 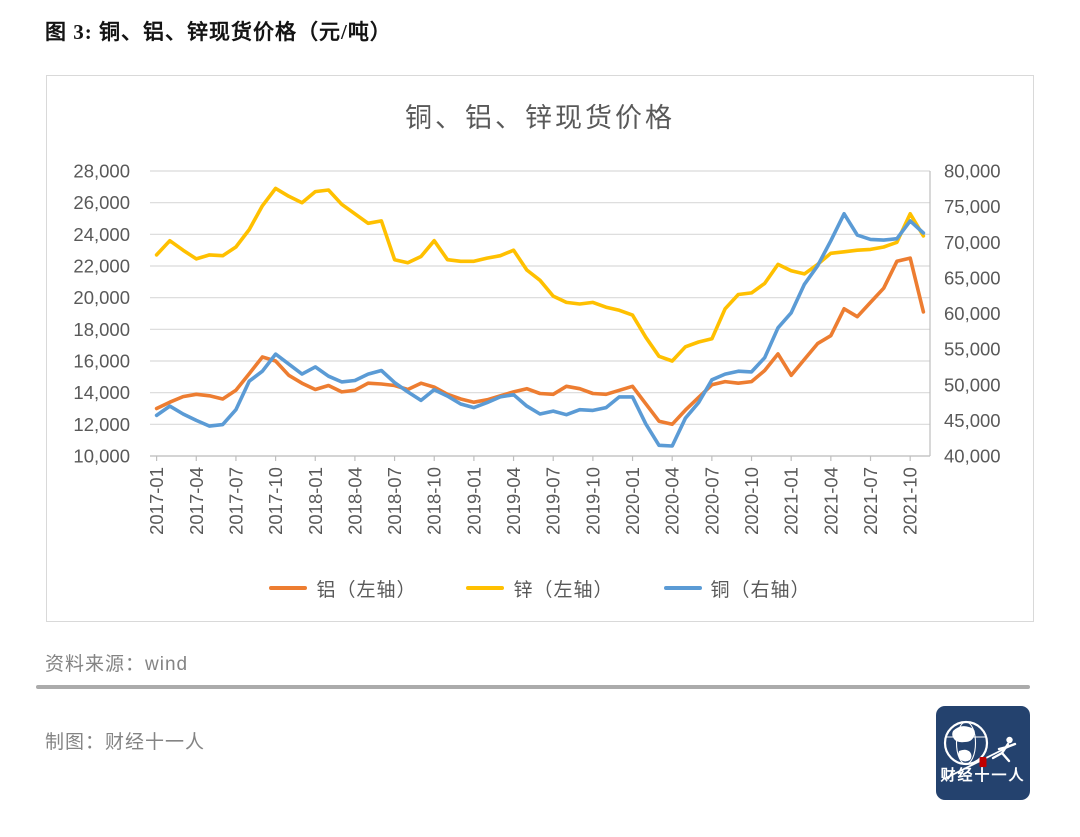 I want to click on aluminum-line, so click(x=540, y=341).